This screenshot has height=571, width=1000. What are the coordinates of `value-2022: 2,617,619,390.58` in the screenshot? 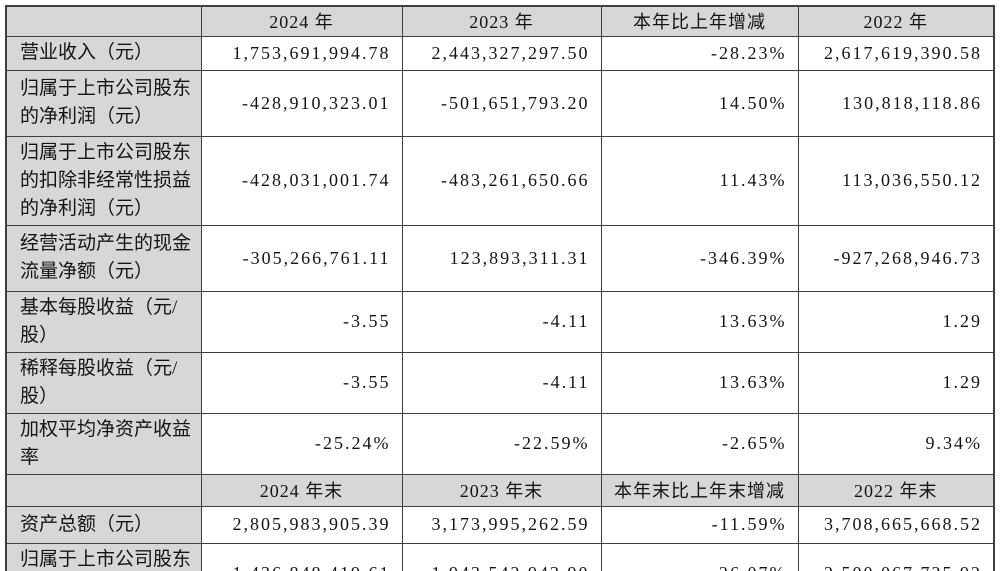 It's located at (896, 53).